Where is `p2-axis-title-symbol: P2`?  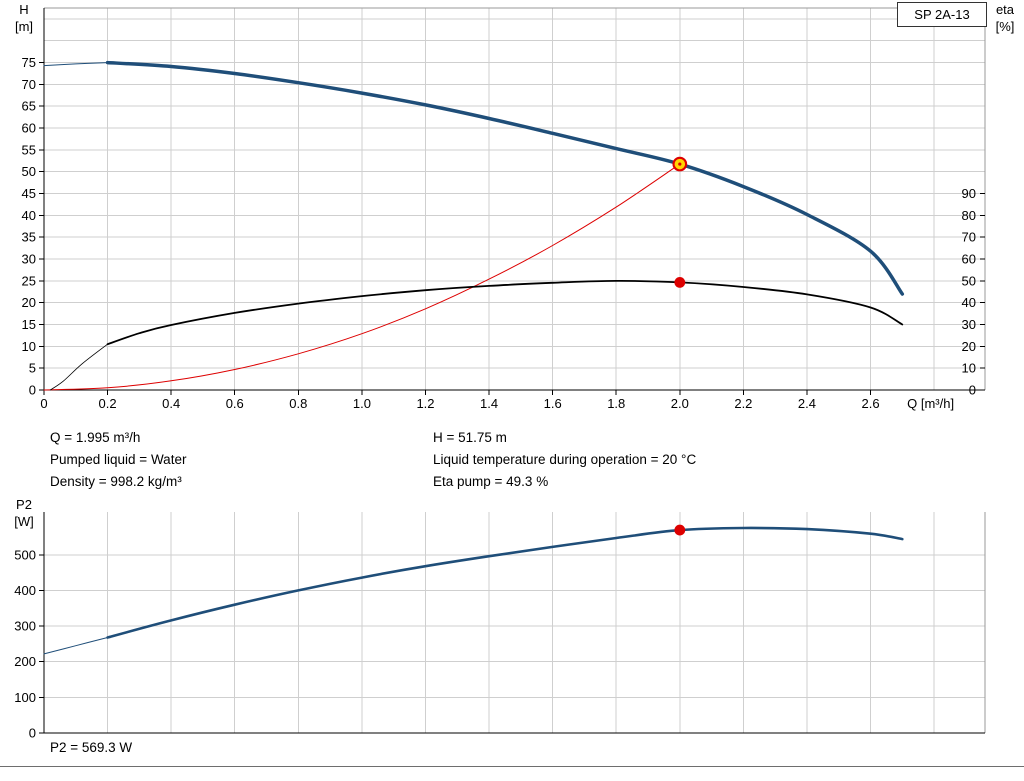 p2-axis-title-symbol: P2 is located at coordinates (24, 504).